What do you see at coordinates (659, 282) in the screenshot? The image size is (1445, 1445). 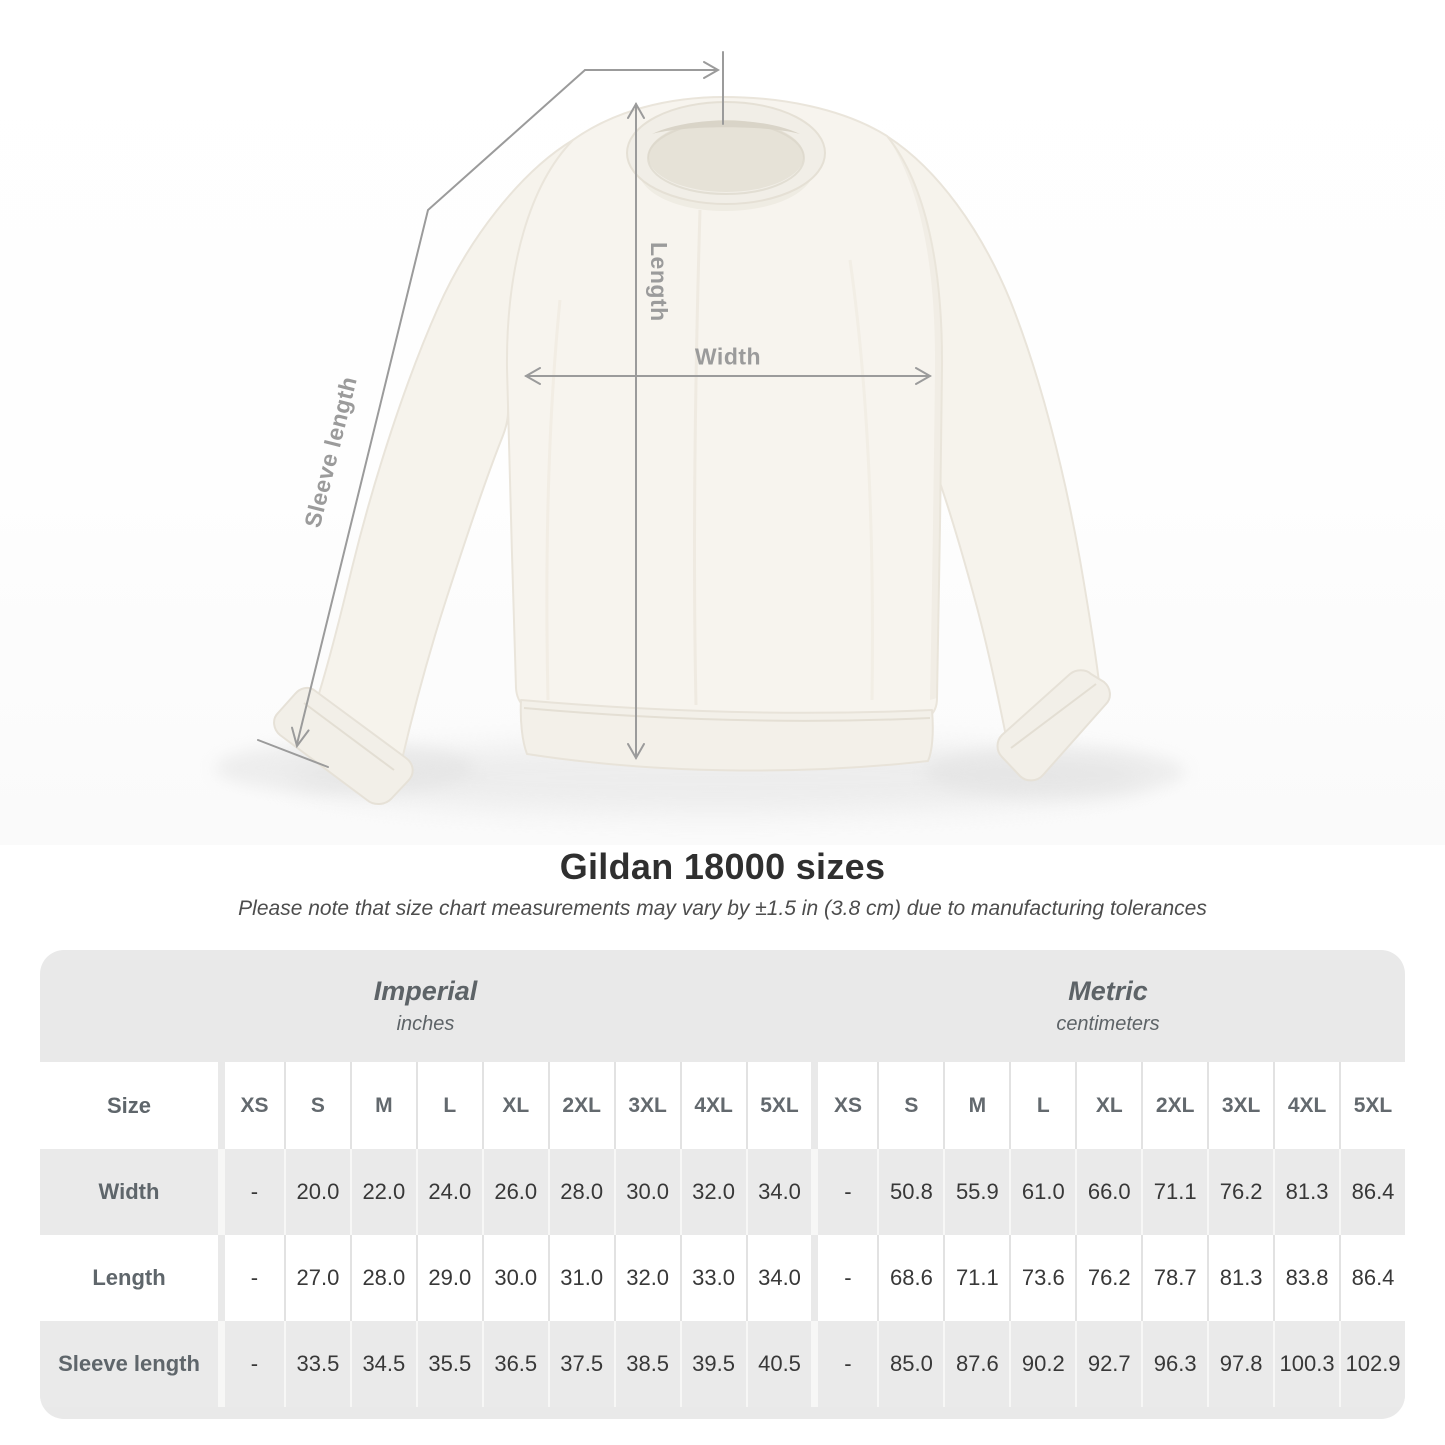 I see `figure-label-length: Length` at bounding box center [659, 282].